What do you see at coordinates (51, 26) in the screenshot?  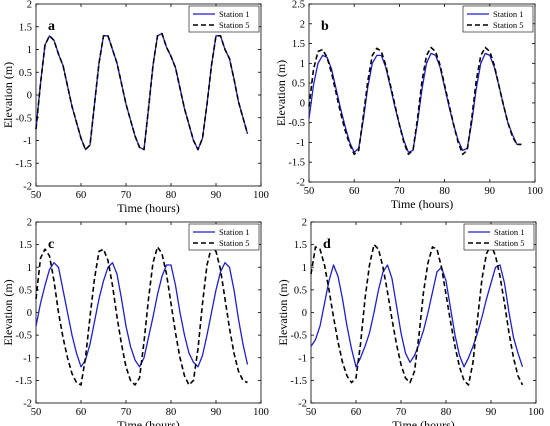 I see `panel-label: a` at bounding box center [51, 26].